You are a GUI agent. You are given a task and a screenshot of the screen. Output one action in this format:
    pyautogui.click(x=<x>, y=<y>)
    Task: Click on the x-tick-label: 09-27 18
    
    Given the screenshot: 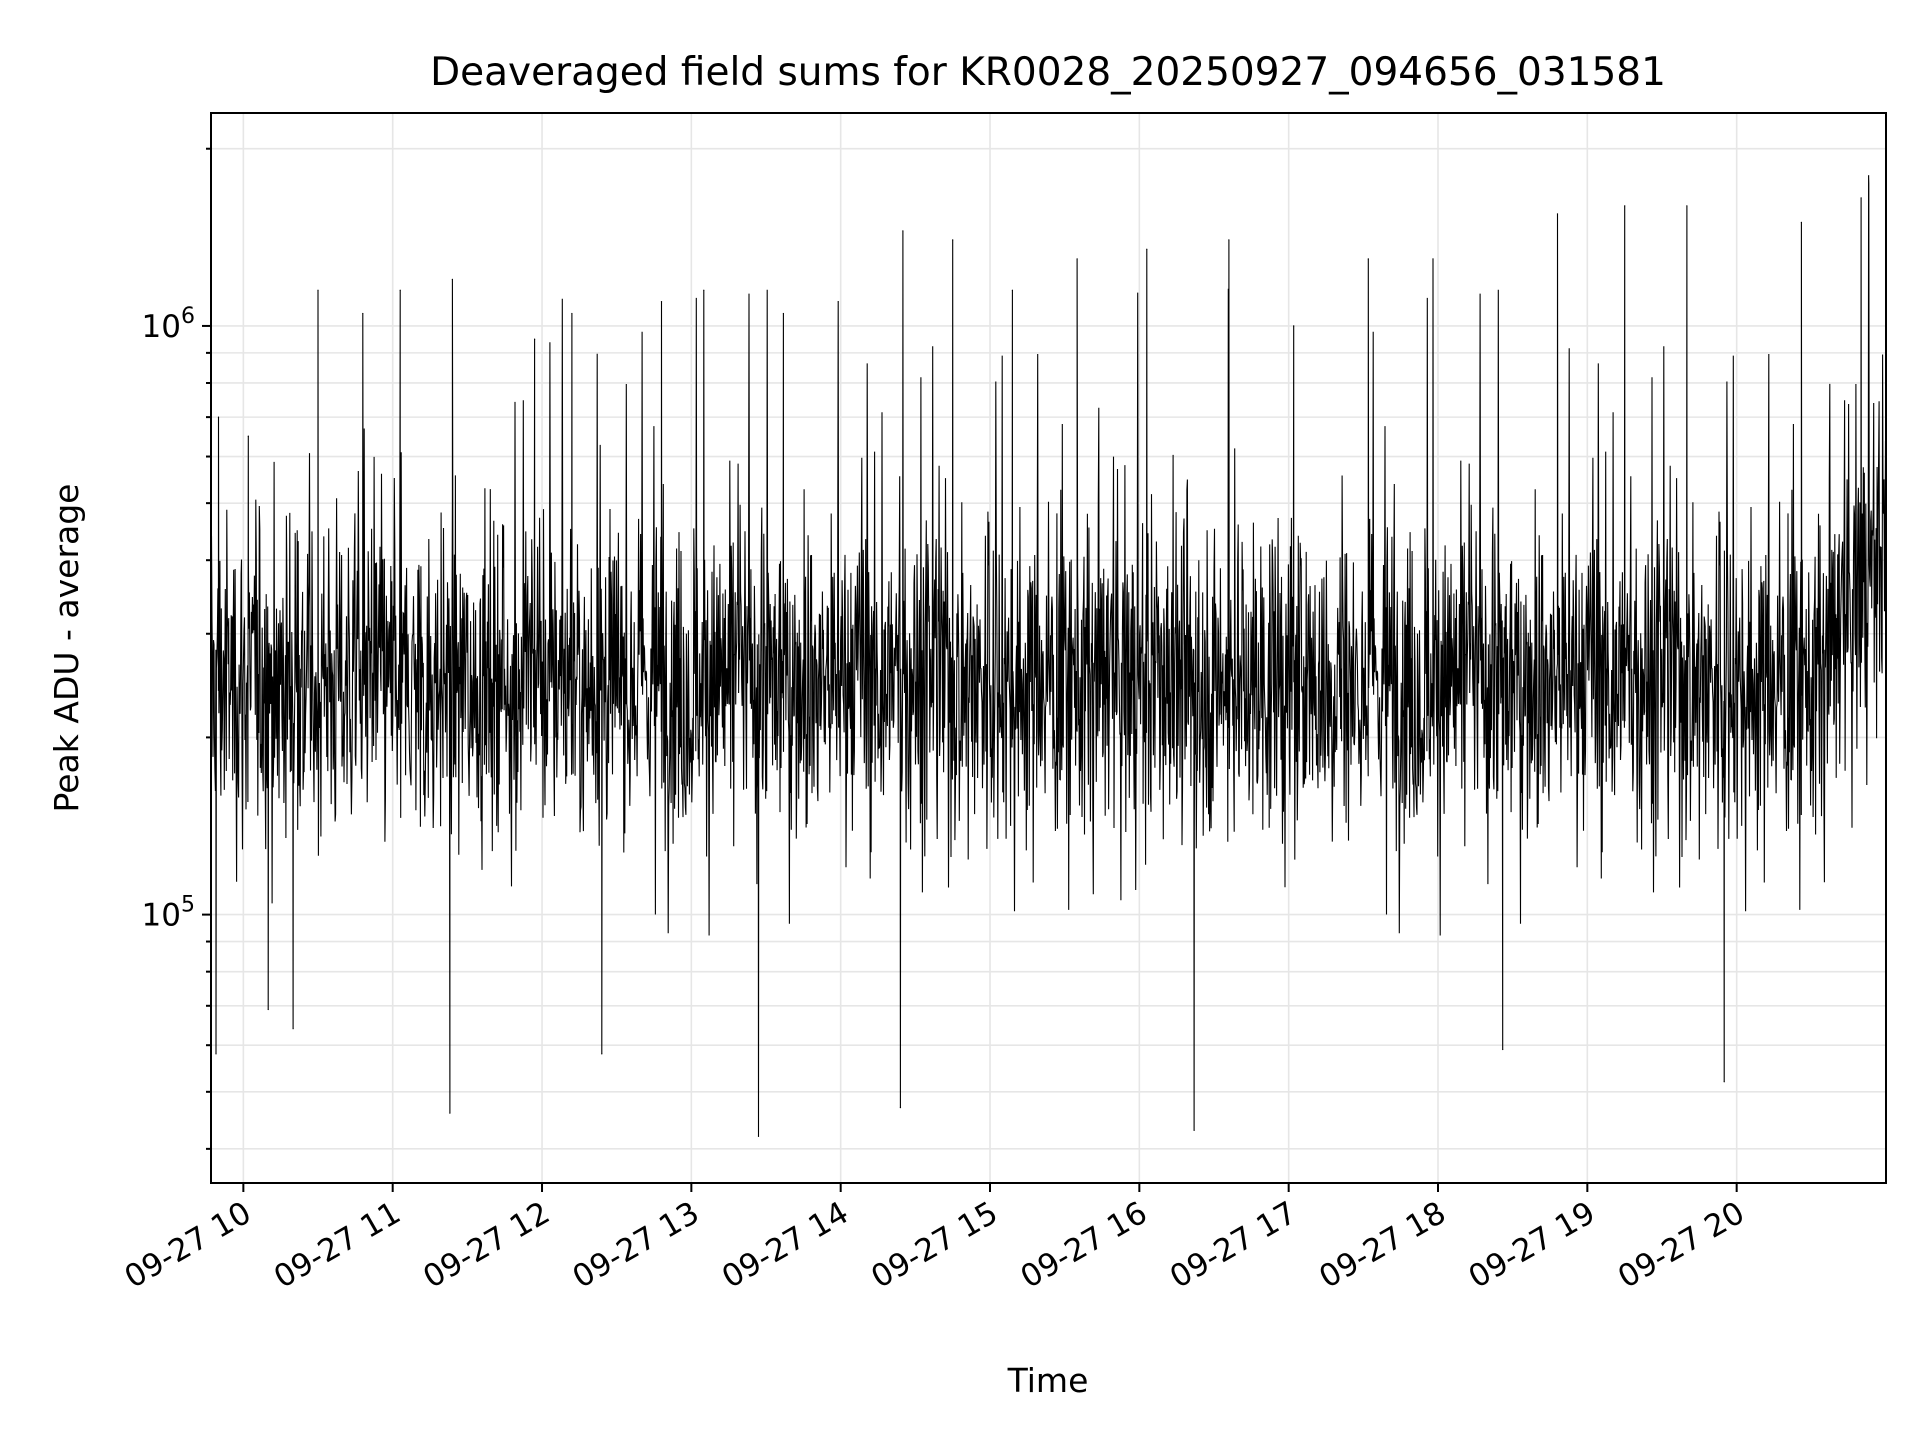 What is the action you would take?
    pyautogui.click(x=1382, y=1245)
    